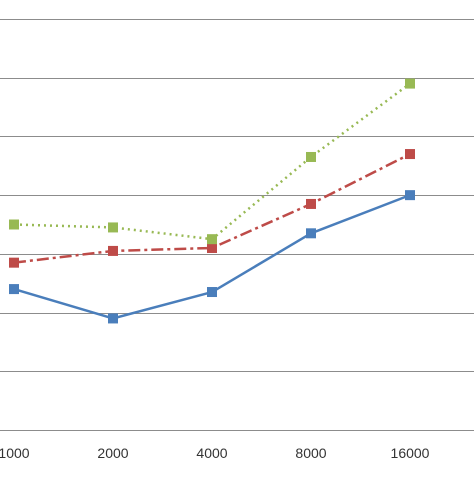 The height and width of the screenshot is (479, 474). Describe the element at coordinates (15, 453) in the screenshot. I see `x-tick-label-1: 1000` at that location.